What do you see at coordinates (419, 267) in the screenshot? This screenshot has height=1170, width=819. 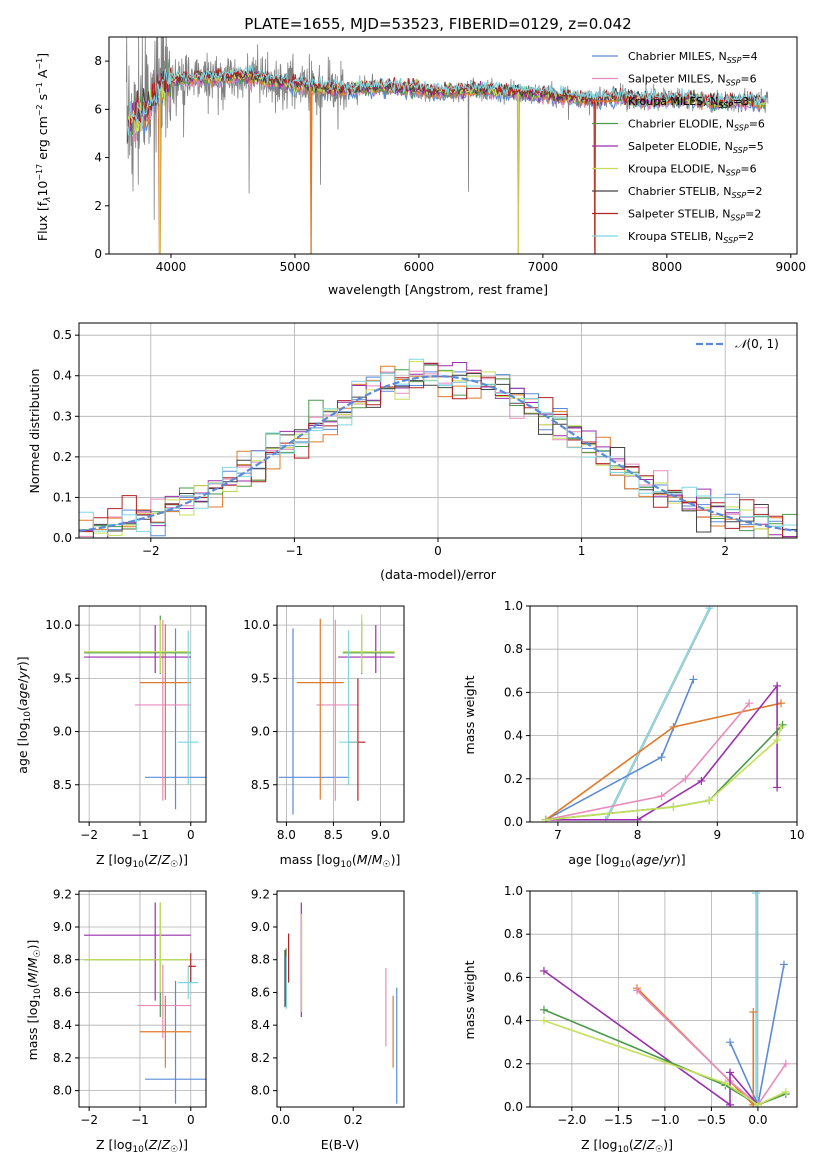 I see `x-tick-label: 6000` at bounding box center [419, 267].